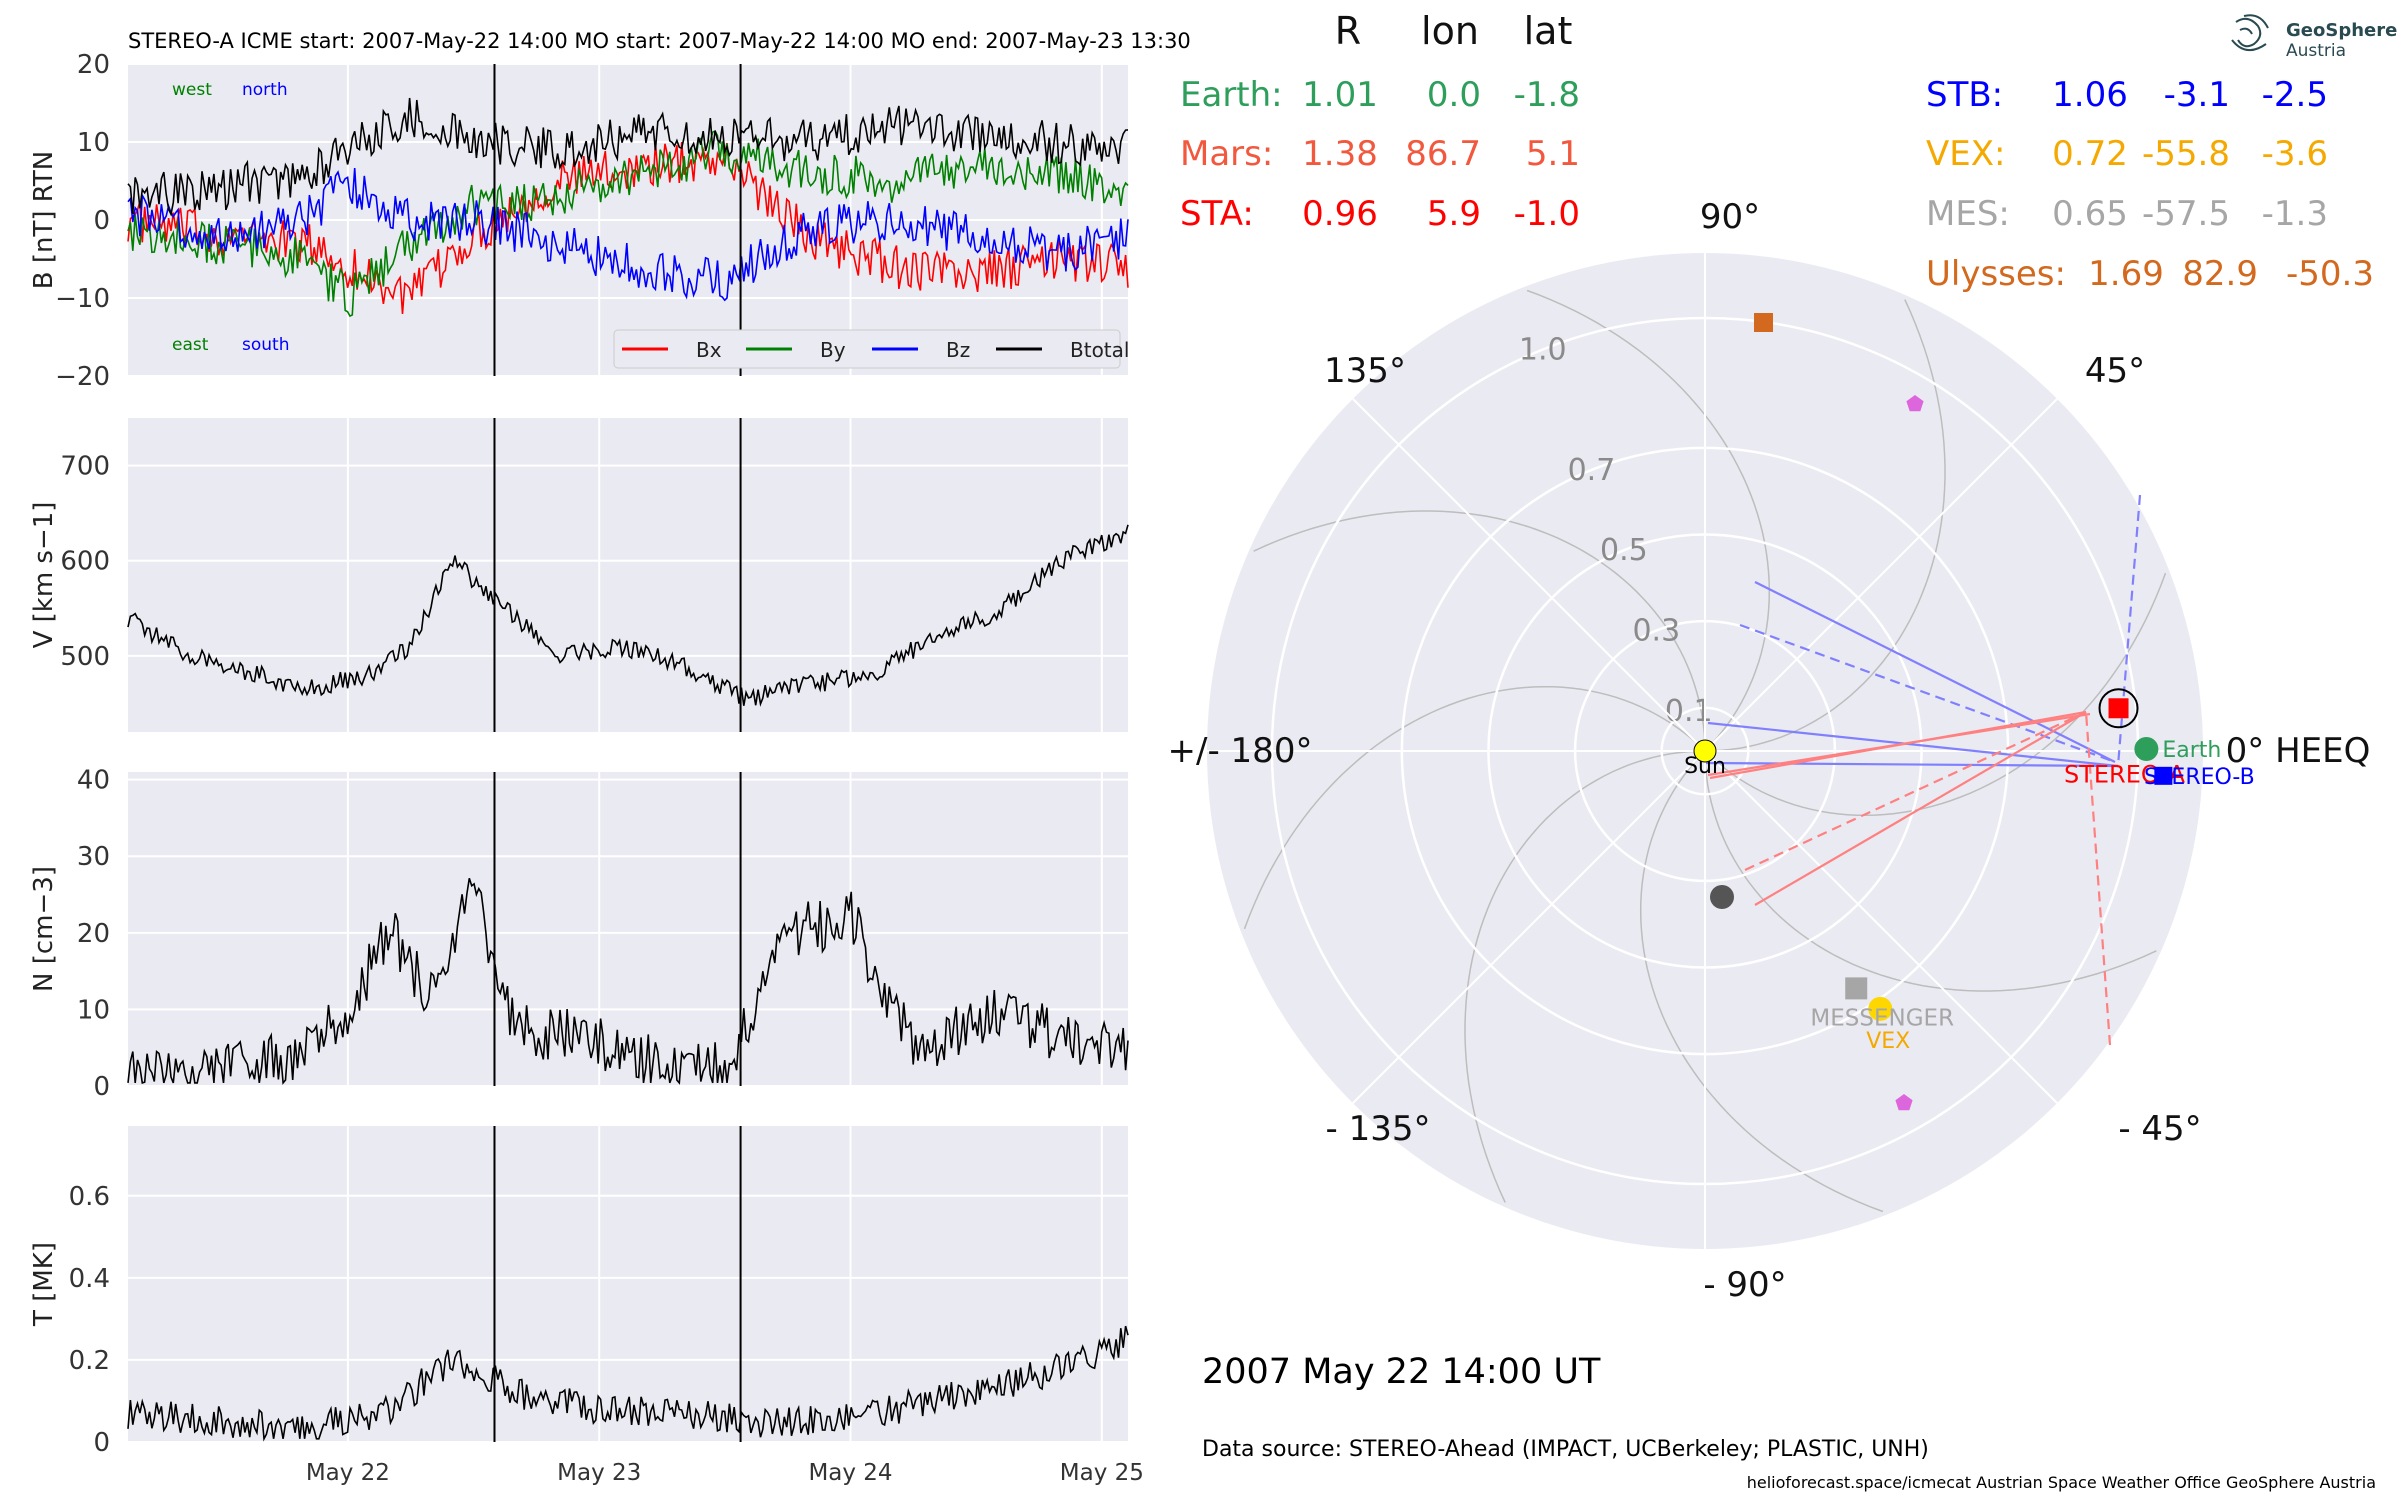  I want to click on vex-label: VEX, so click(1888, 1041).